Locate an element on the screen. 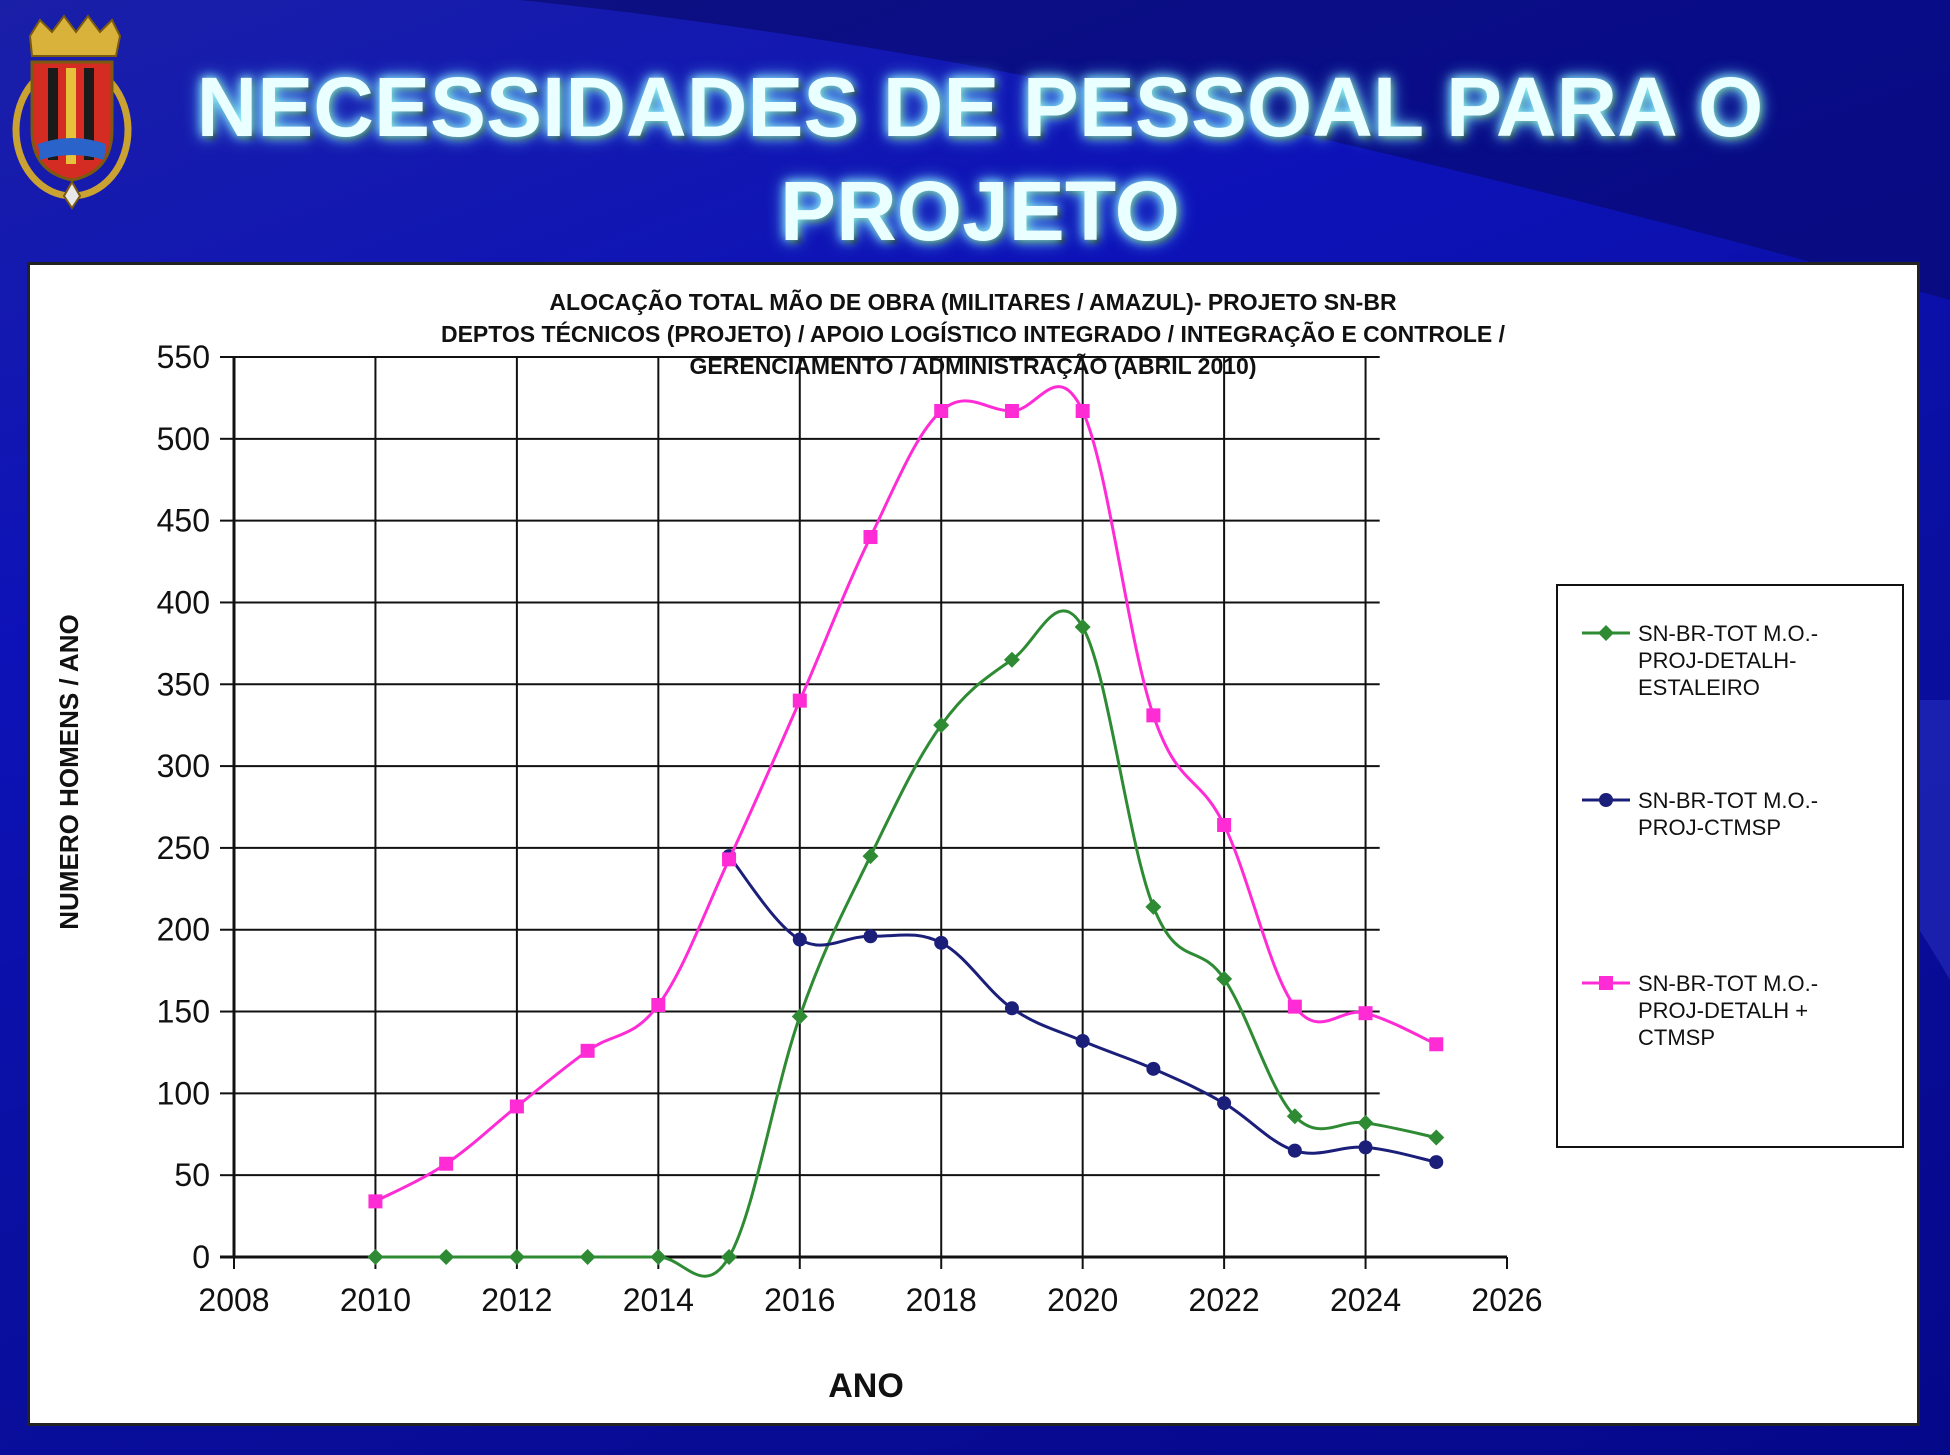  legend-label: PROJ-DETALH- is located at coordinates (1717, 660).